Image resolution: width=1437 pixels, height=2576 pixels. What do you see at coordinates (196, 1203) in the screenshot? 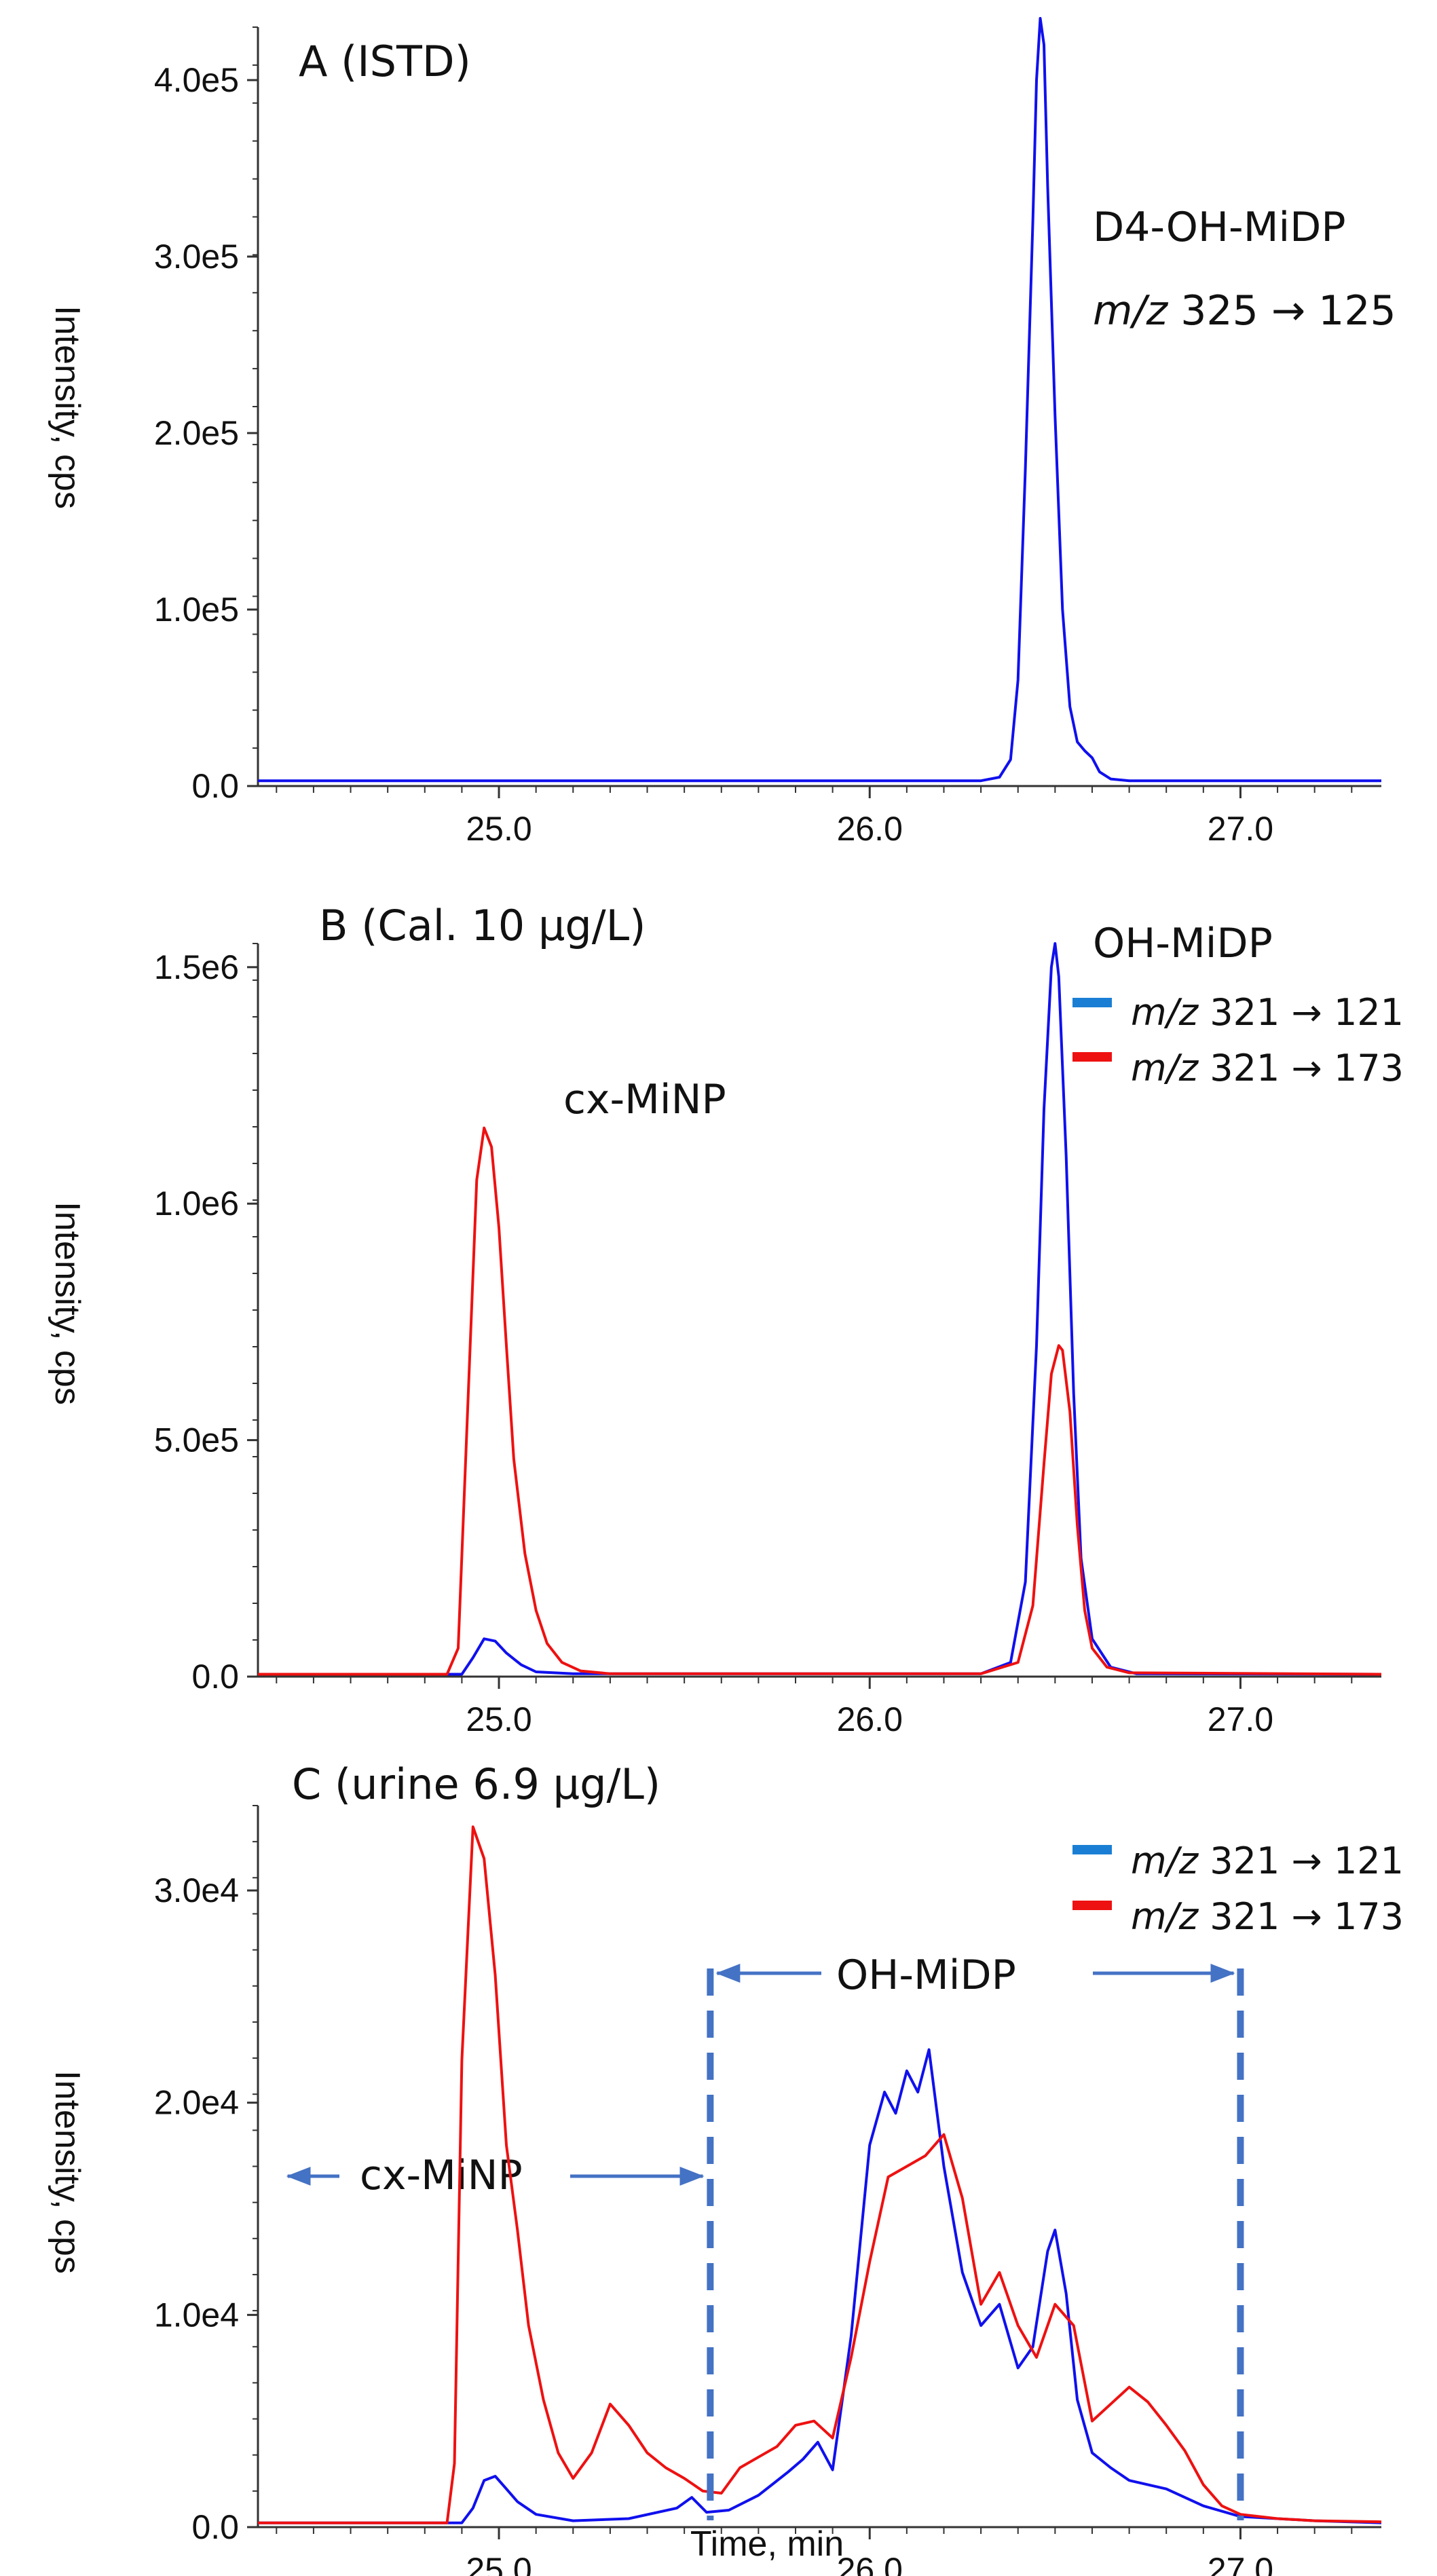
I see `y-tick-label: 1.0e6` at bounding box center [196, 1203].